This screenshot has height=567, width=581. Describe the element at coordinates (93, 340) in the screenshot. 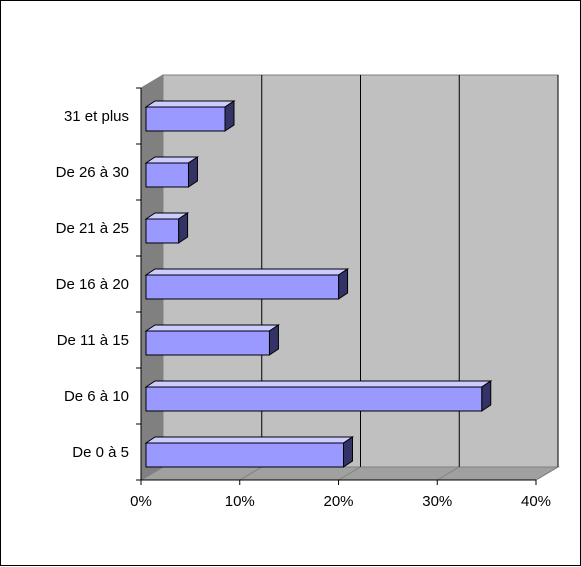

I see `y-tick-label: De 11 à 15` at that location.